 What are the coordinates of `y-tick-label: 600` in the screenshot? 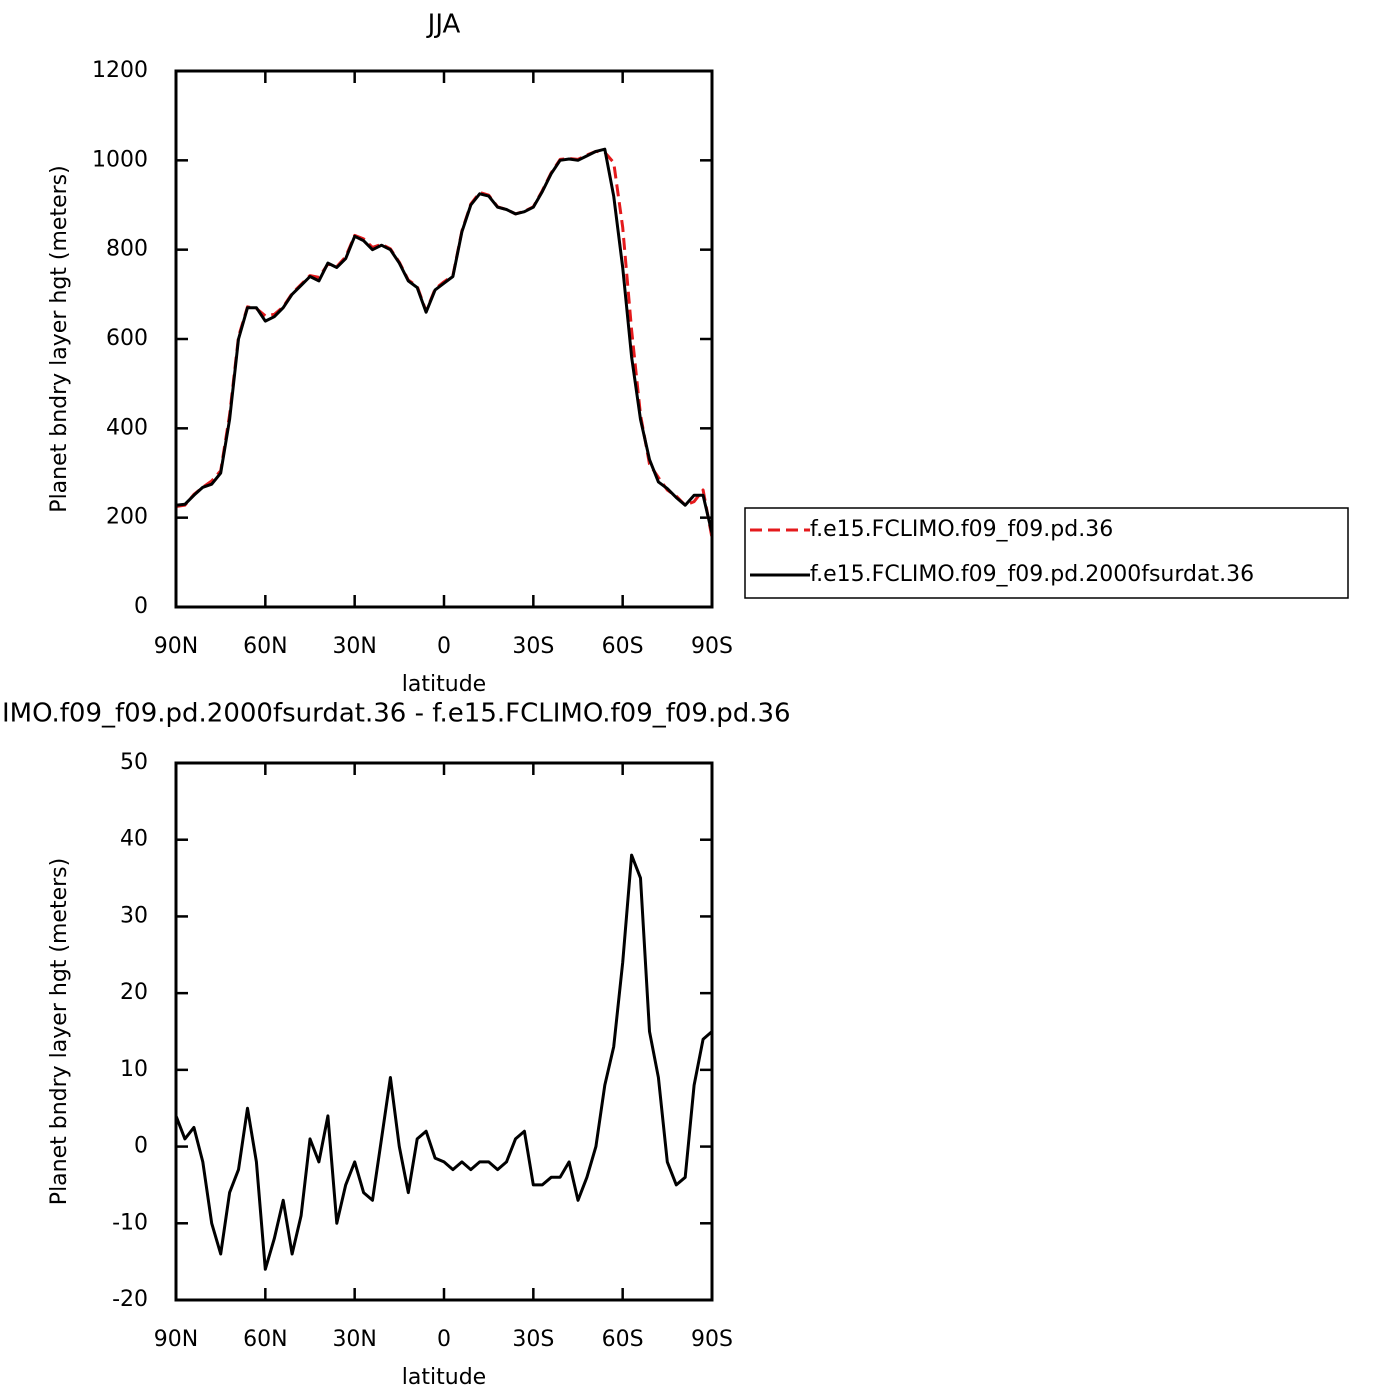 It's located at (127, 338).